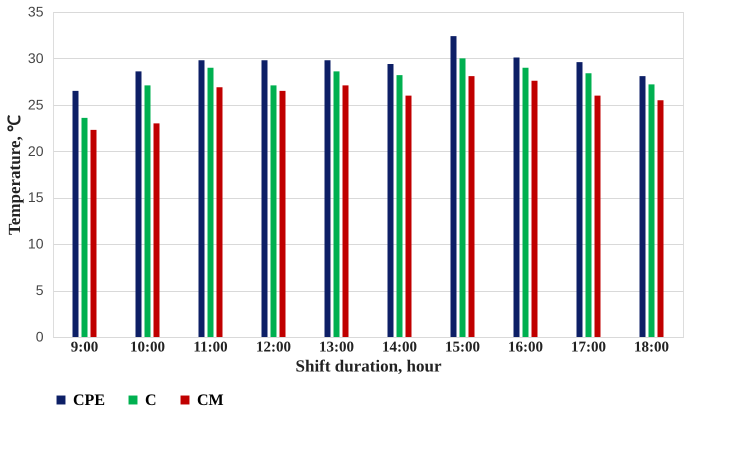 The height and width of the screenshot is (459, 755). I want to click on x-tick-label: 10:00, so click(147, 348).